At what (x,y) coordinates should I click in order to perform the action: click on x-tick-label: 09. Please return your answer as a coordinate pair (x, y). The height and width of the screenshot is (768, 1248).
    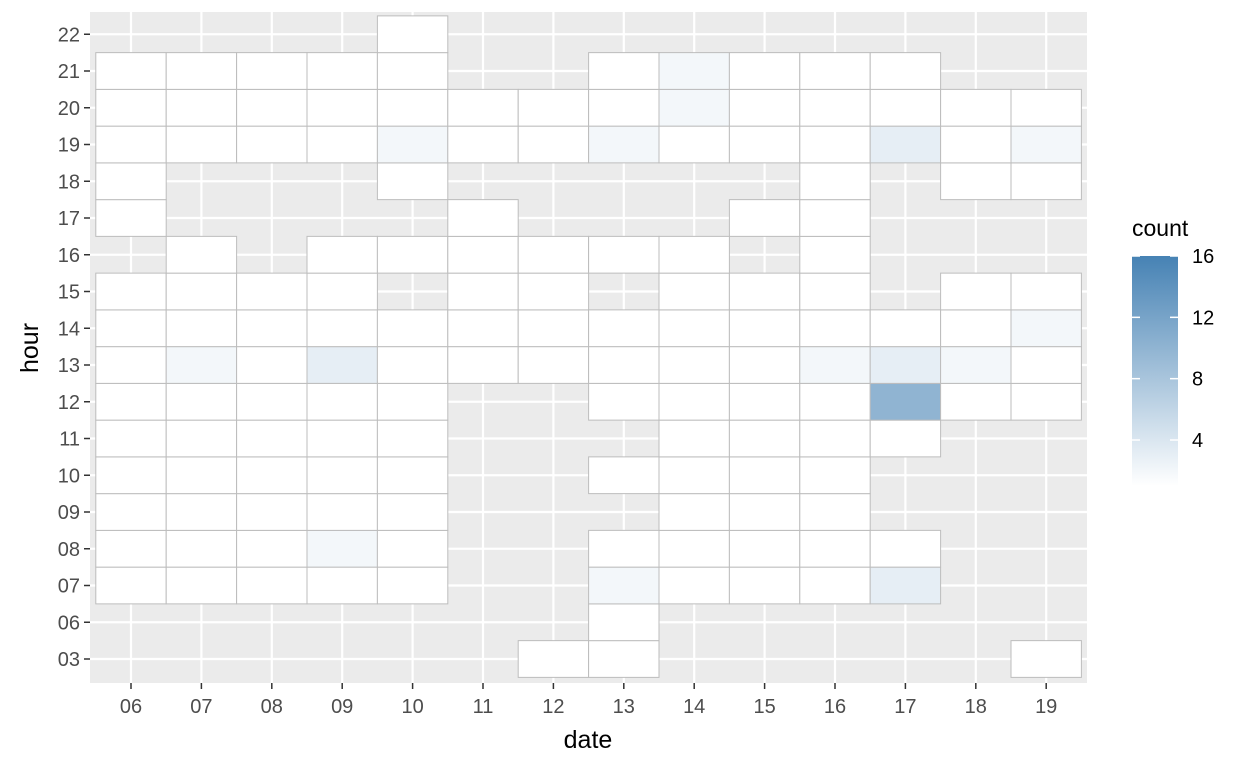
    Looking at the image, I should click on (342, 707).